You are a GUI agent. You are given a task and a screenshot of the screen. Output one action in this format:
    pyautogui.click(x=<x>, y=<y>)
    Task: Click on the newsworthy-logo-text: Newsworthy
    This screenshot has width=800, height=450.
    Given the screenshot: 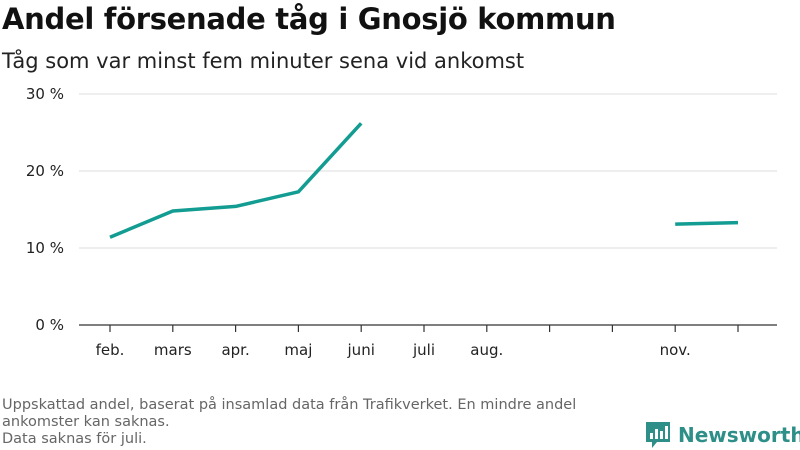 What is the action you would take?
    pyautogui.click(x=739, y=435)
    